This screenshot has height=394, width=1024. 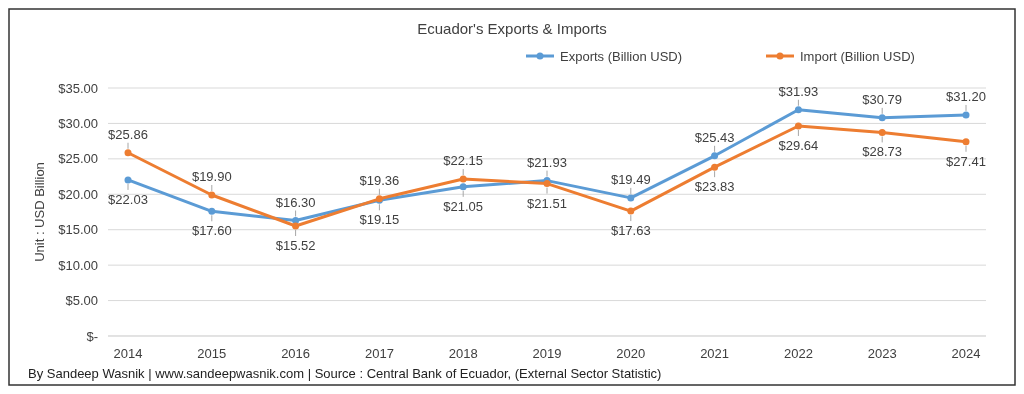 I want to click on x-tick-label: 2017, so click(x=379, y=353).